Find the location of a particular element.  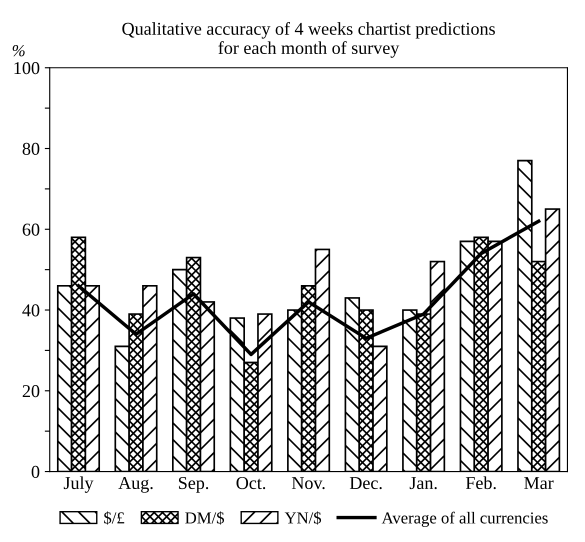

legend-label: YN/$ is located at coordinates (303, 518).